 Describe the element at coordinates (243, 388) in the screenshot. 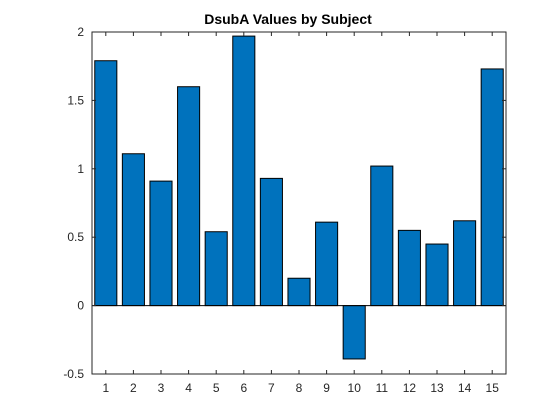

I see `x-tick-label: 6` at that location.